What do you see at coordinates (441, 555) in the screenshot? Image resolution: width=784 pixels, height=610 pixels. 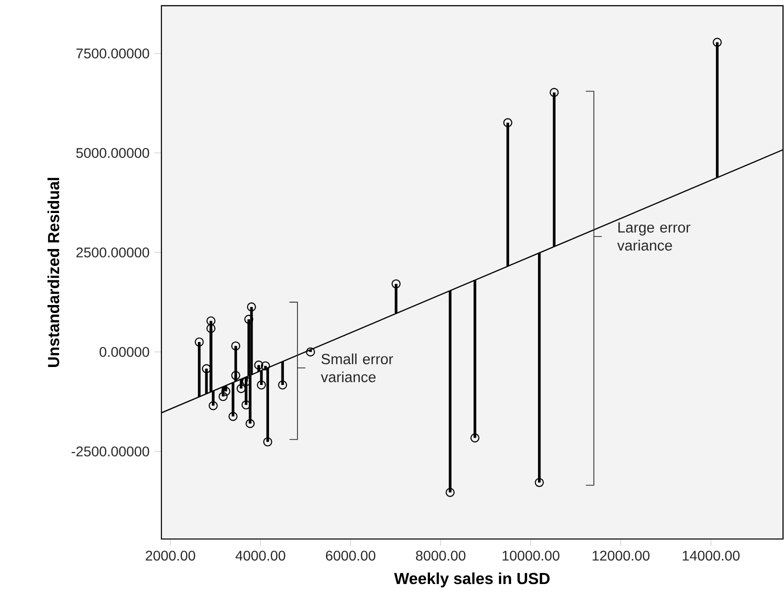 I see `x-tick-label: 8000.00` at bounding box center [441, 555].